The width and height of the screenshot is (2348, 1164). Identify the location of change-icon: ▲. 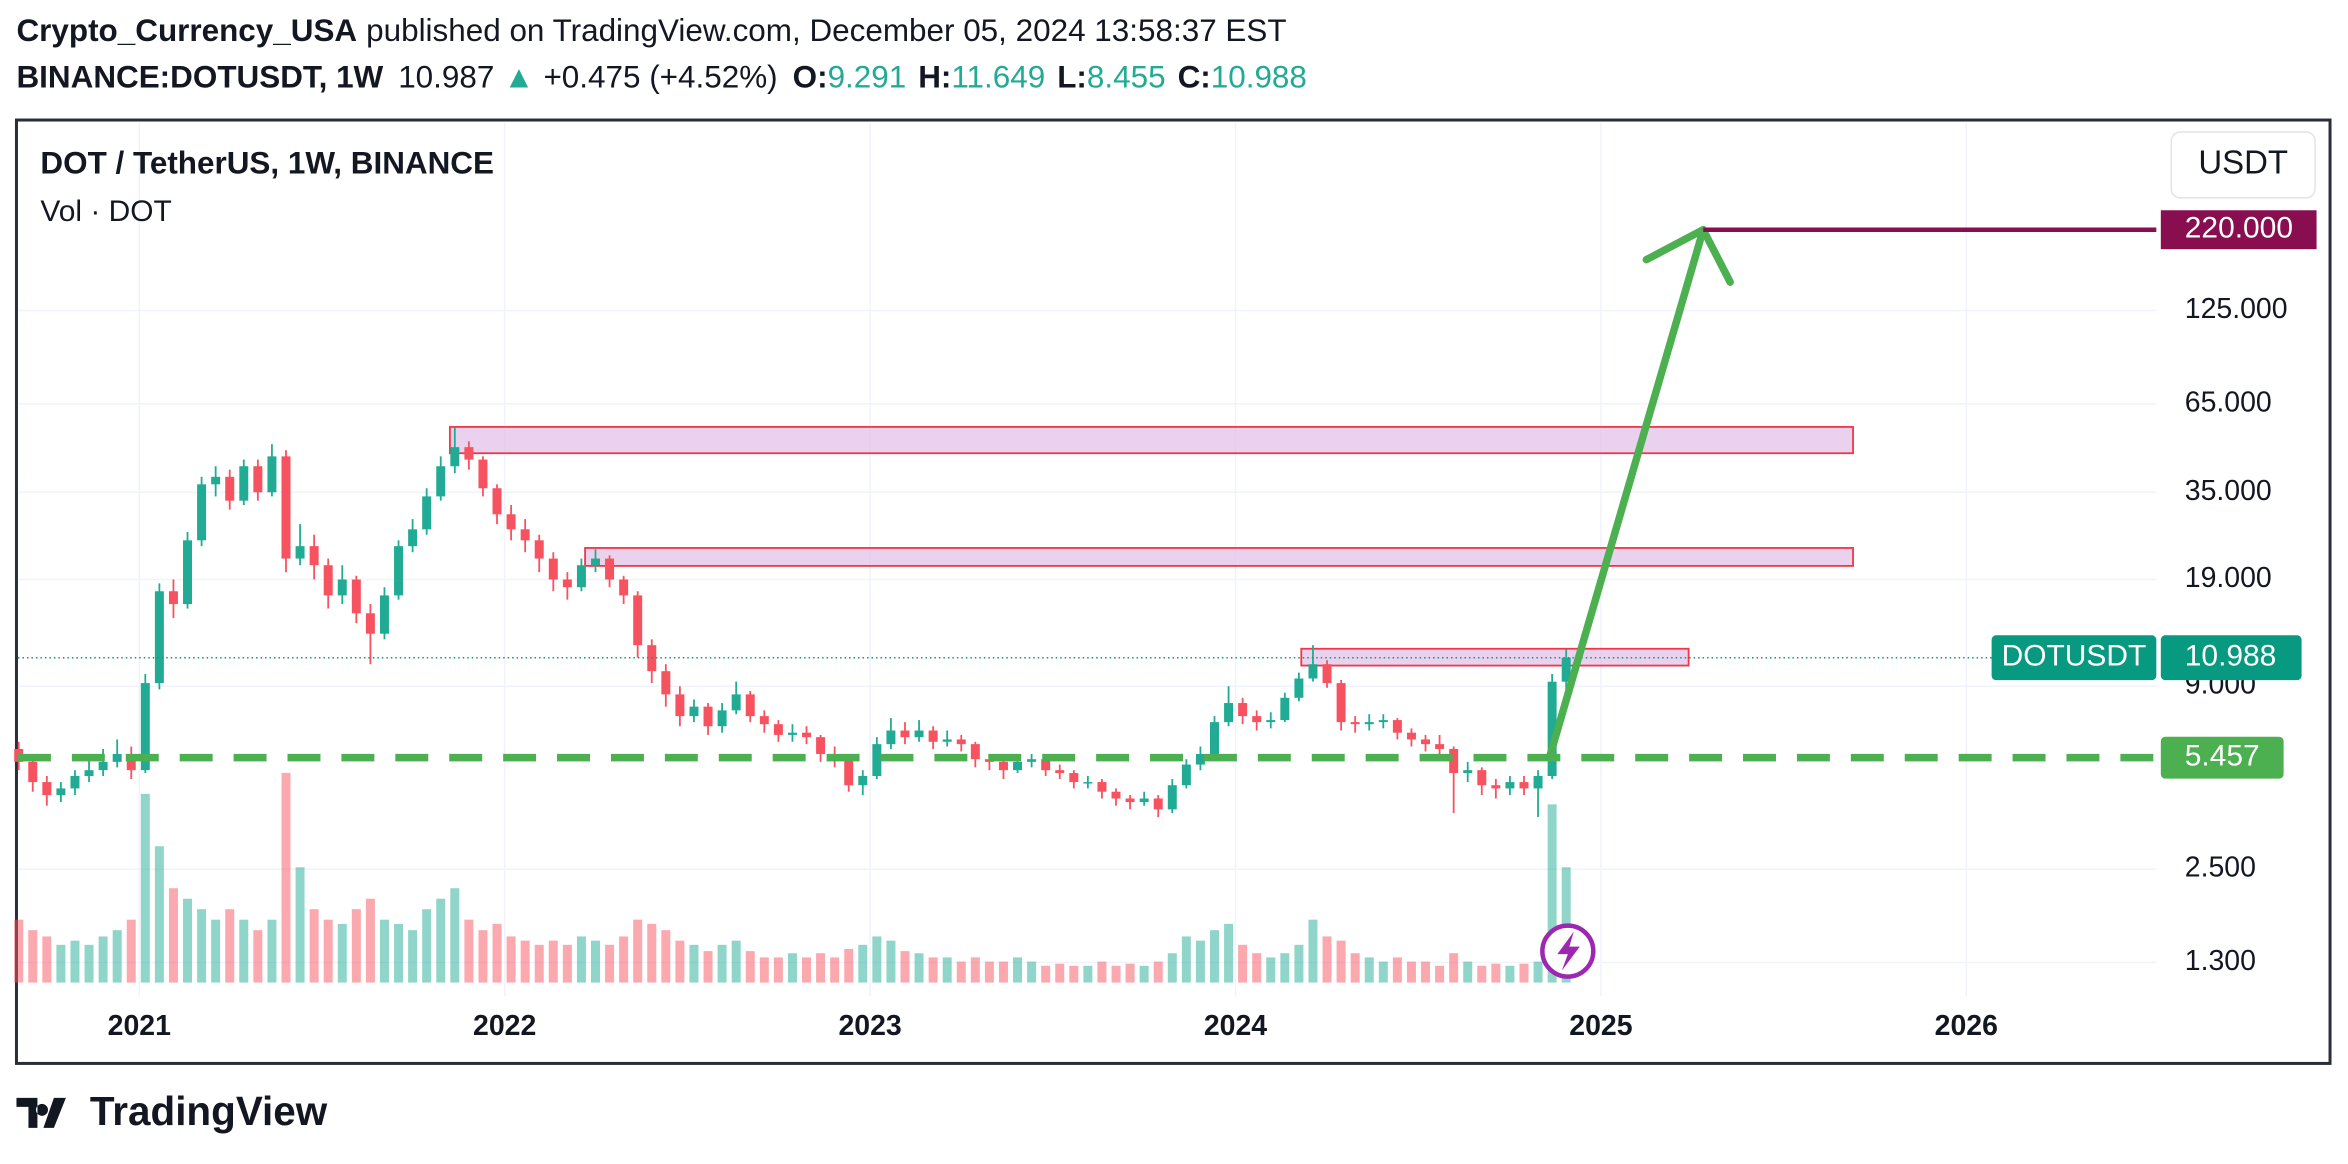
(518, 77).